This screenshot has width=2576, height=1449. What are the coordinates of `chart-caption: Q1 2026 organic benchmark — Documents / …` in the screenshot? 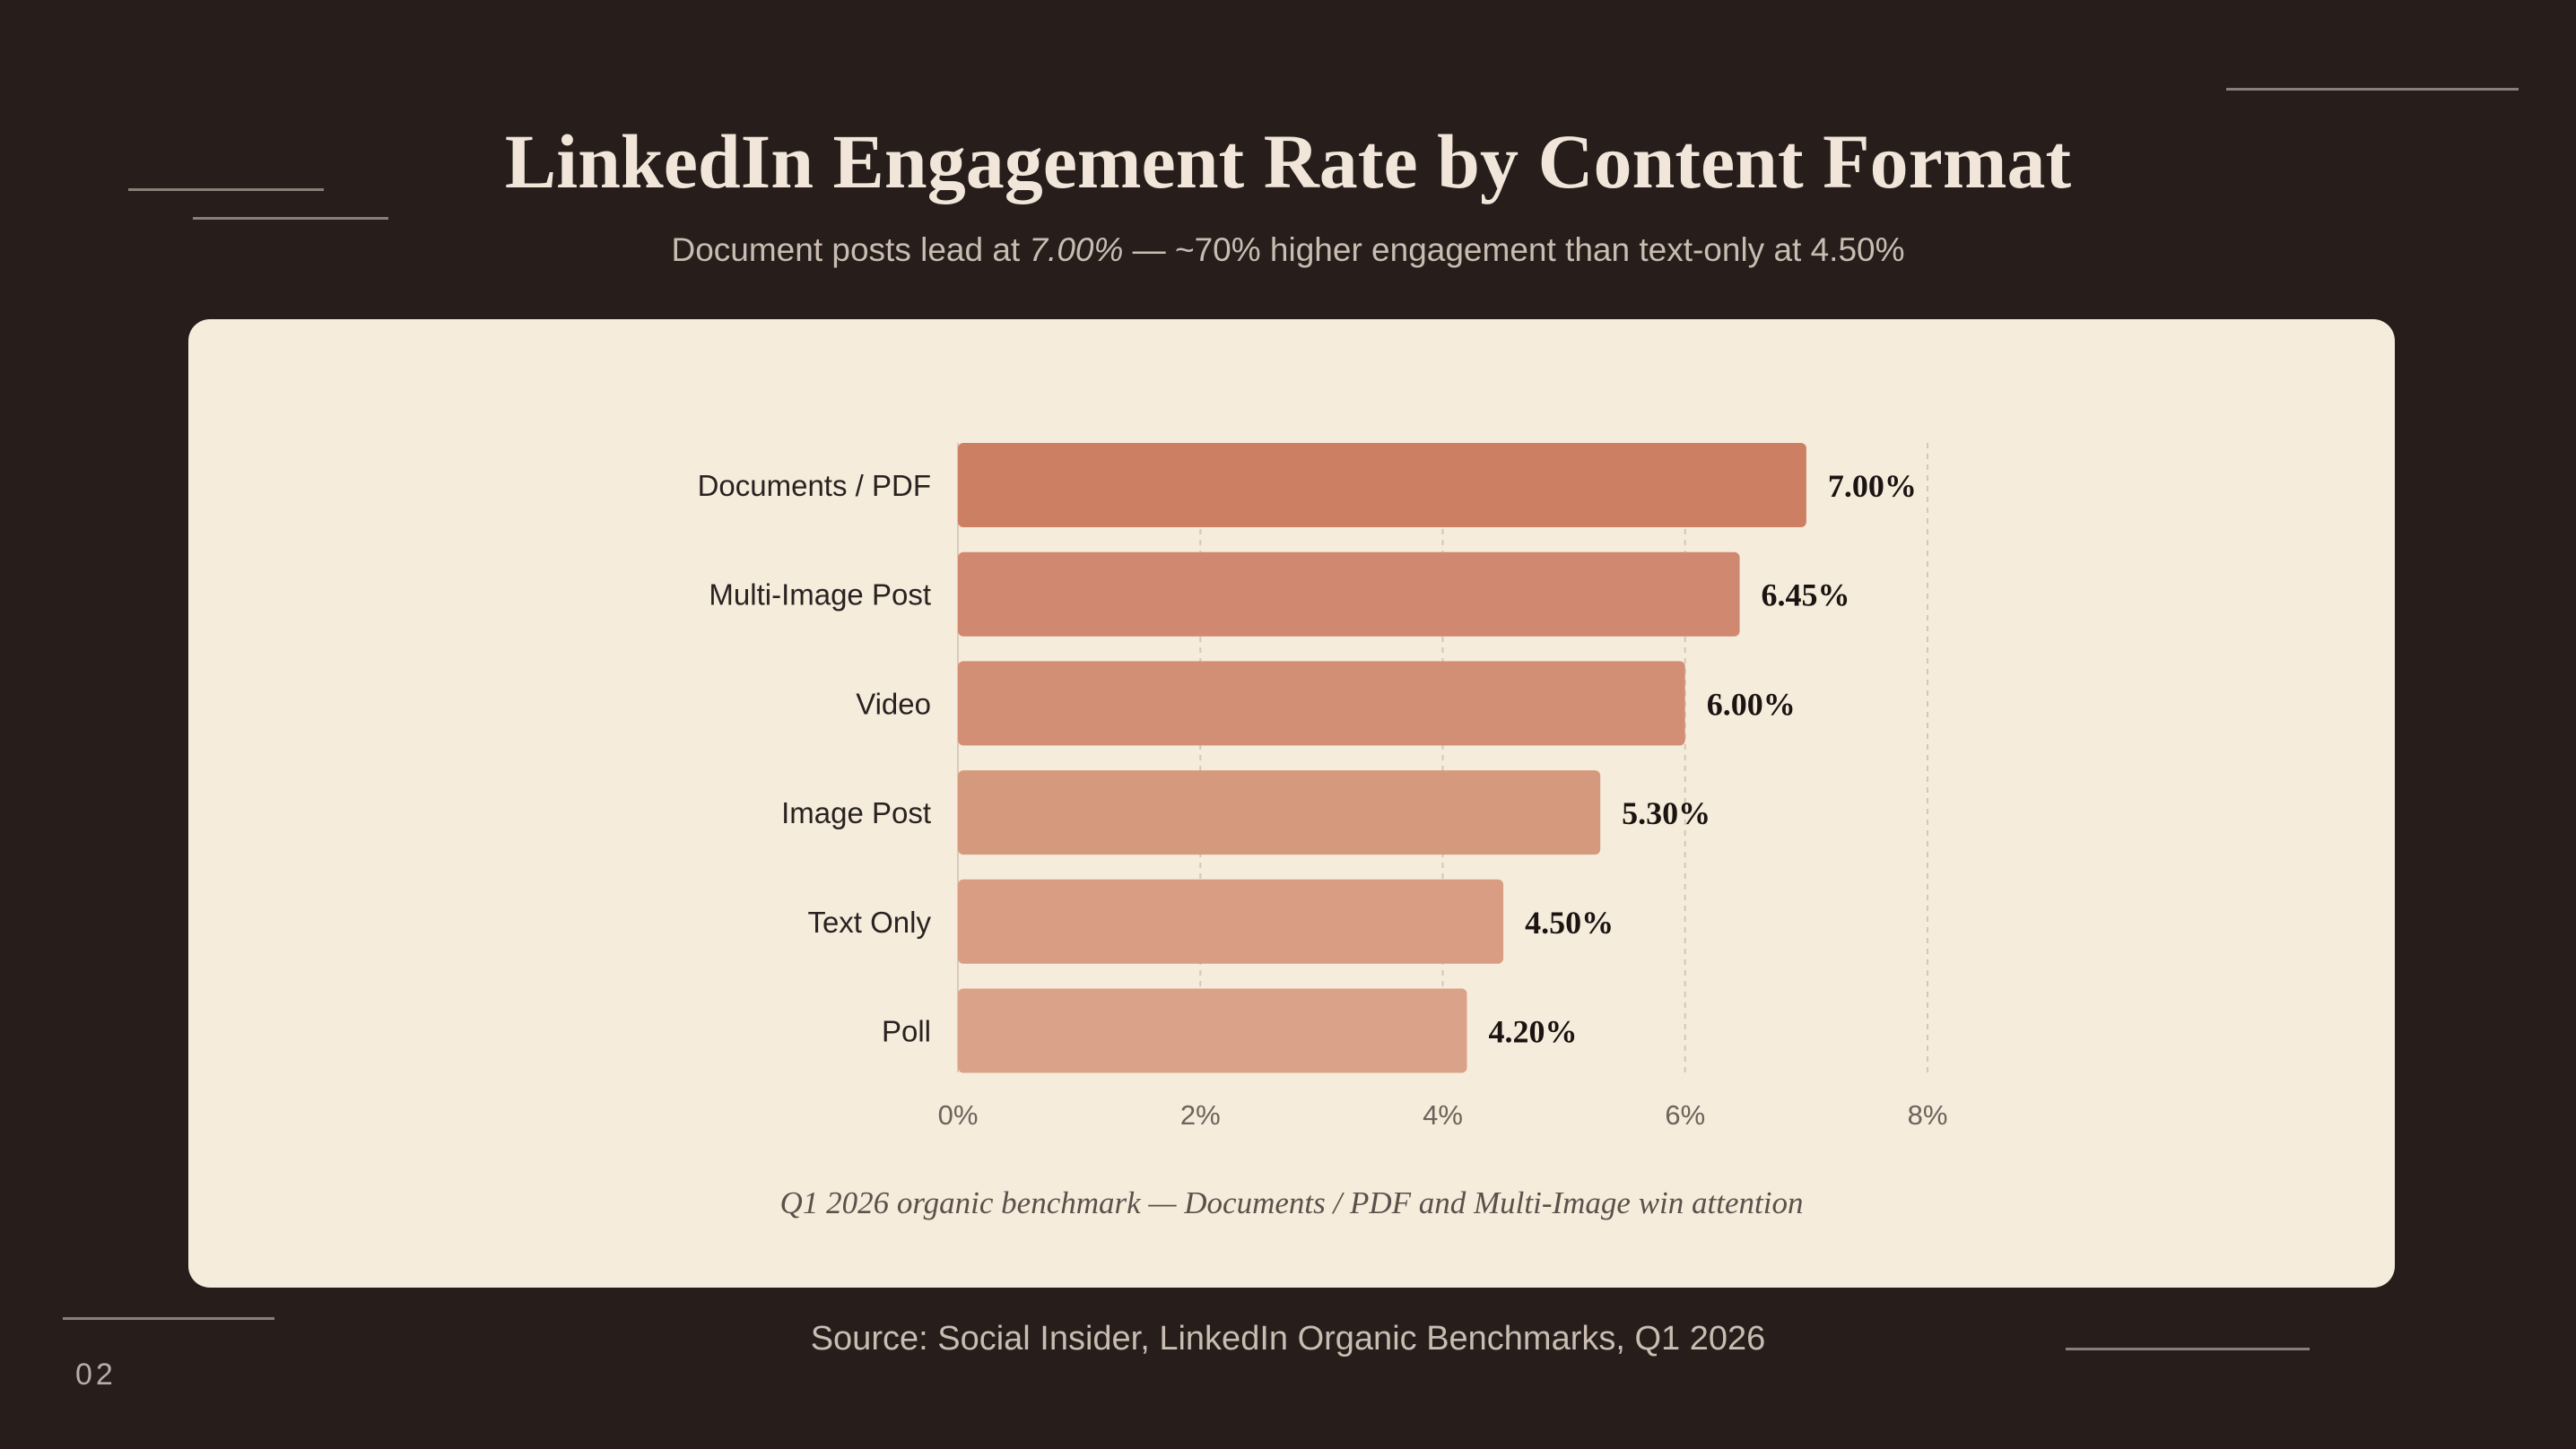 It's located at (1291, 1202).